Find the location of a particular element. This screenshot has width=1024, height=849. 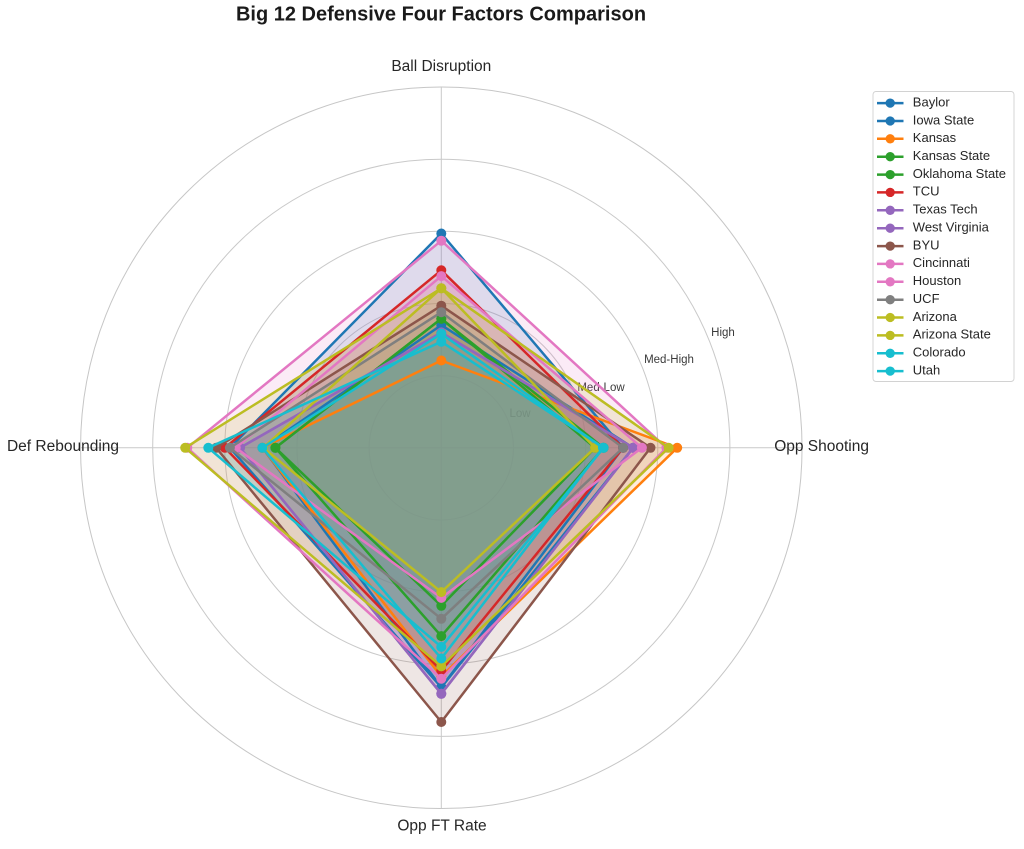

svg-text: Colorado is located at coordinates (939, 352).